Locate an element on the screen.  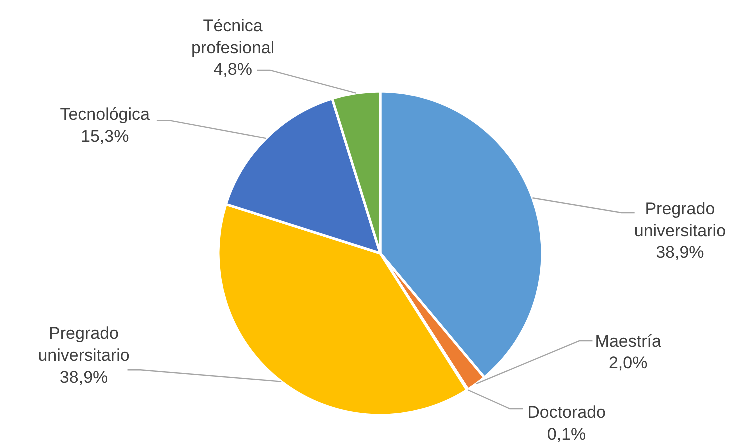
slice-label: Técnica profesional is located at coordinates (233, 37).